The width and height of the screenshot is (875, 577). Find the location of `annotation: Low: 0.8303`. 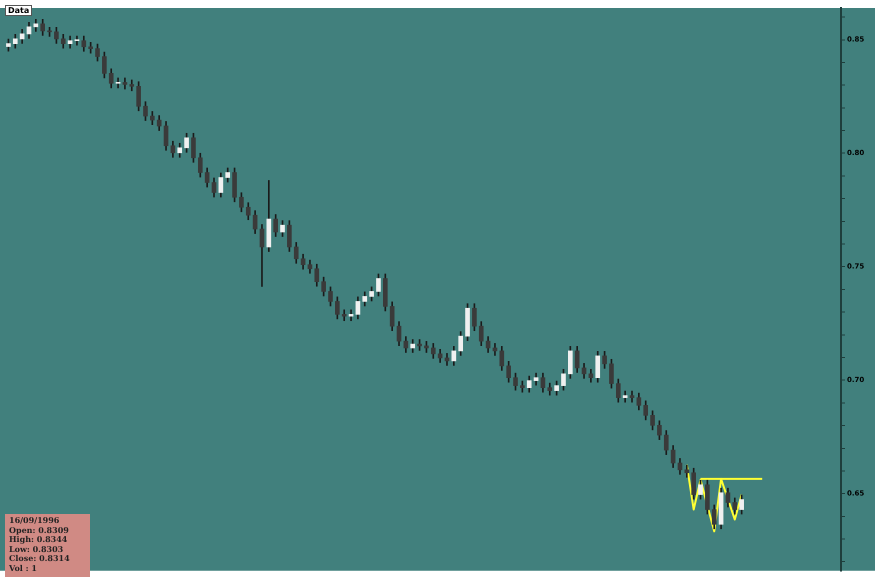

annotation: Low: 0.8303 is located at coordinates (36, 549).